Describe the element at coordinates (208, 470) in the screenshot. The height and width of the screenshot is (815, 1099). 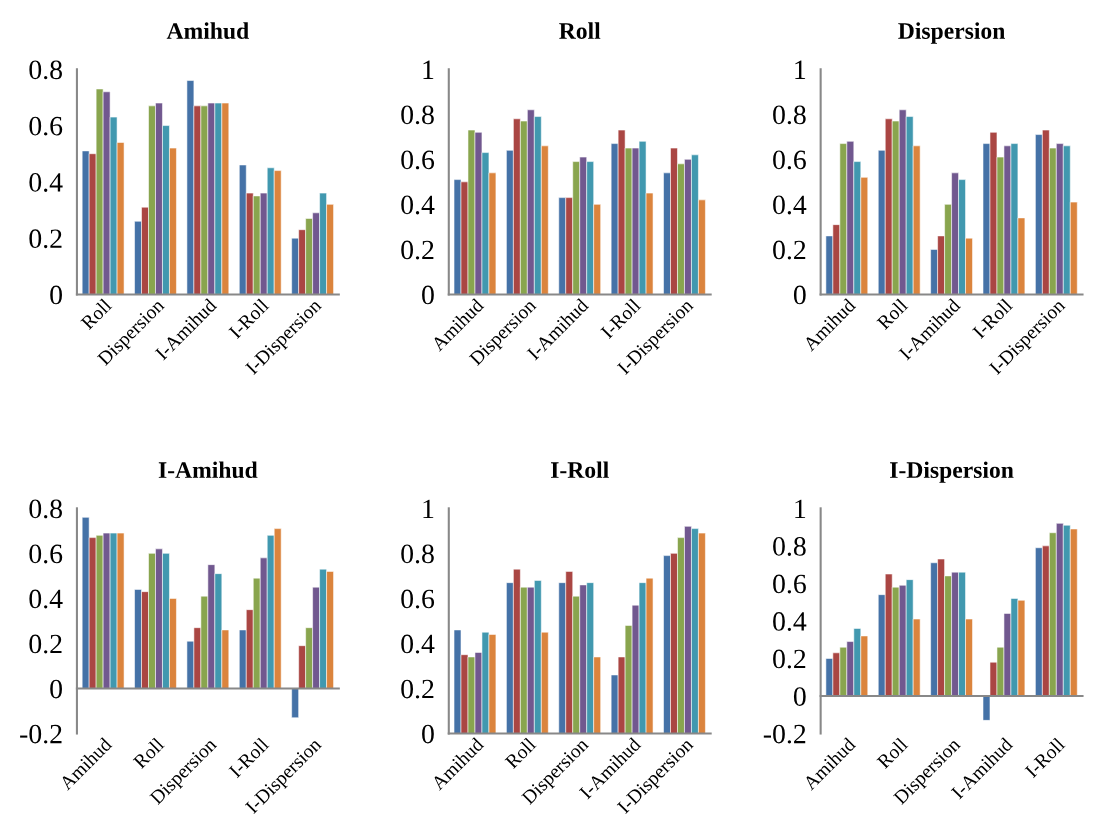
I see `chart-title: I-Amihud` at that location.